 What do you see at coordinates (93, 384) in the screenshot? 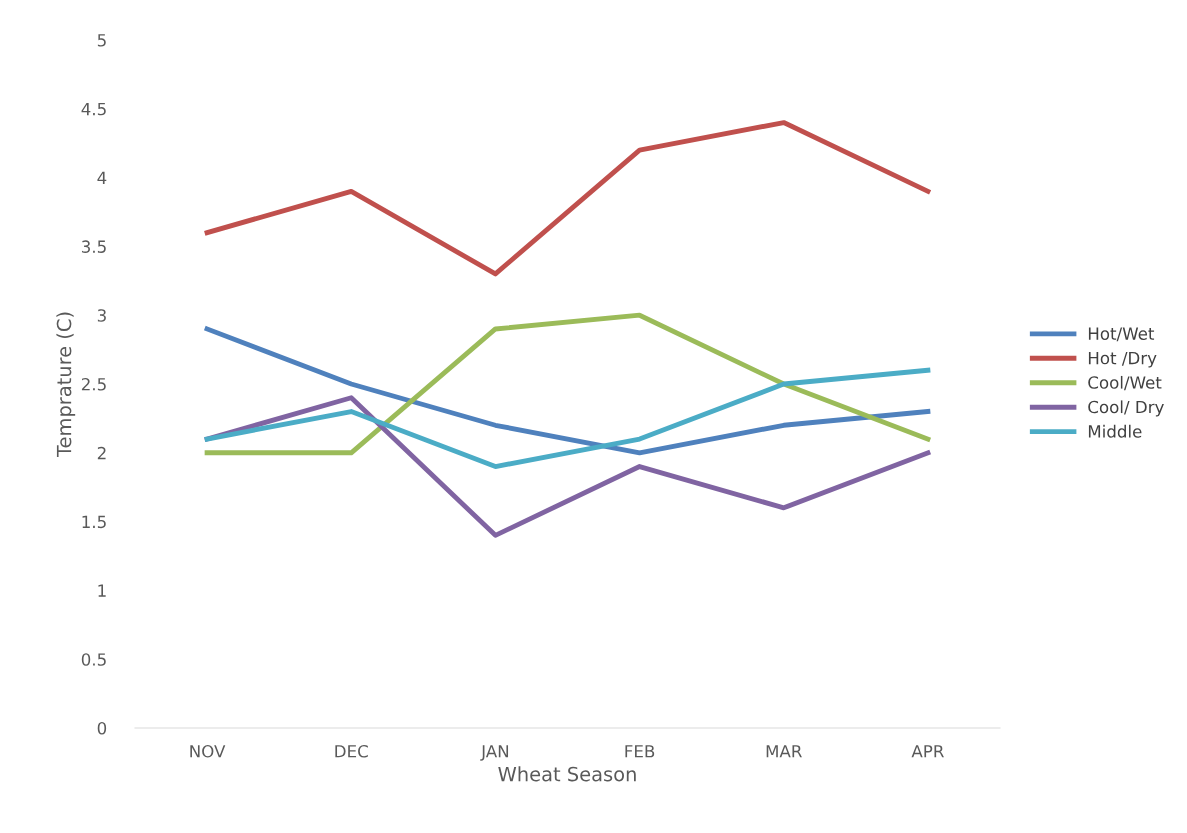
I see `y-tick-label: 2.5` at bounding box center [93, 384].